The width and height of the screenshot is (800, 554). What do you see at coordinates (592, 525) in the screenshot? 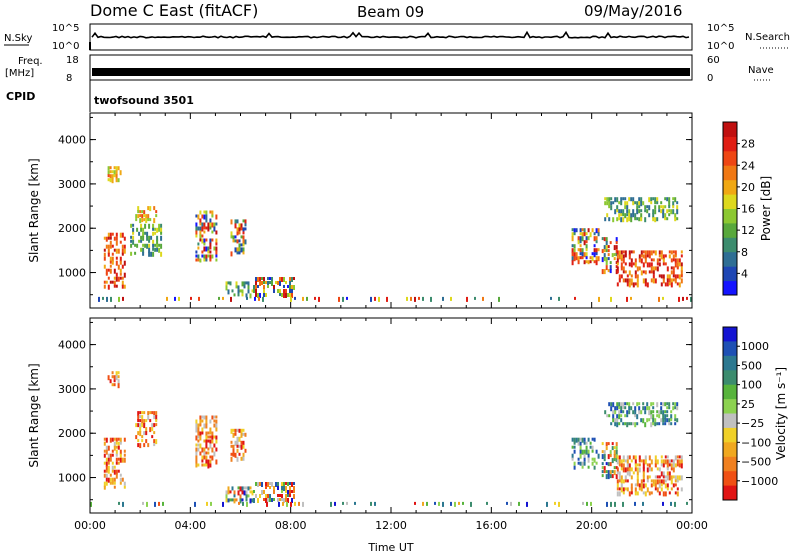
I see `x-tick-label: 20:00` at bounding box center [592, 525].